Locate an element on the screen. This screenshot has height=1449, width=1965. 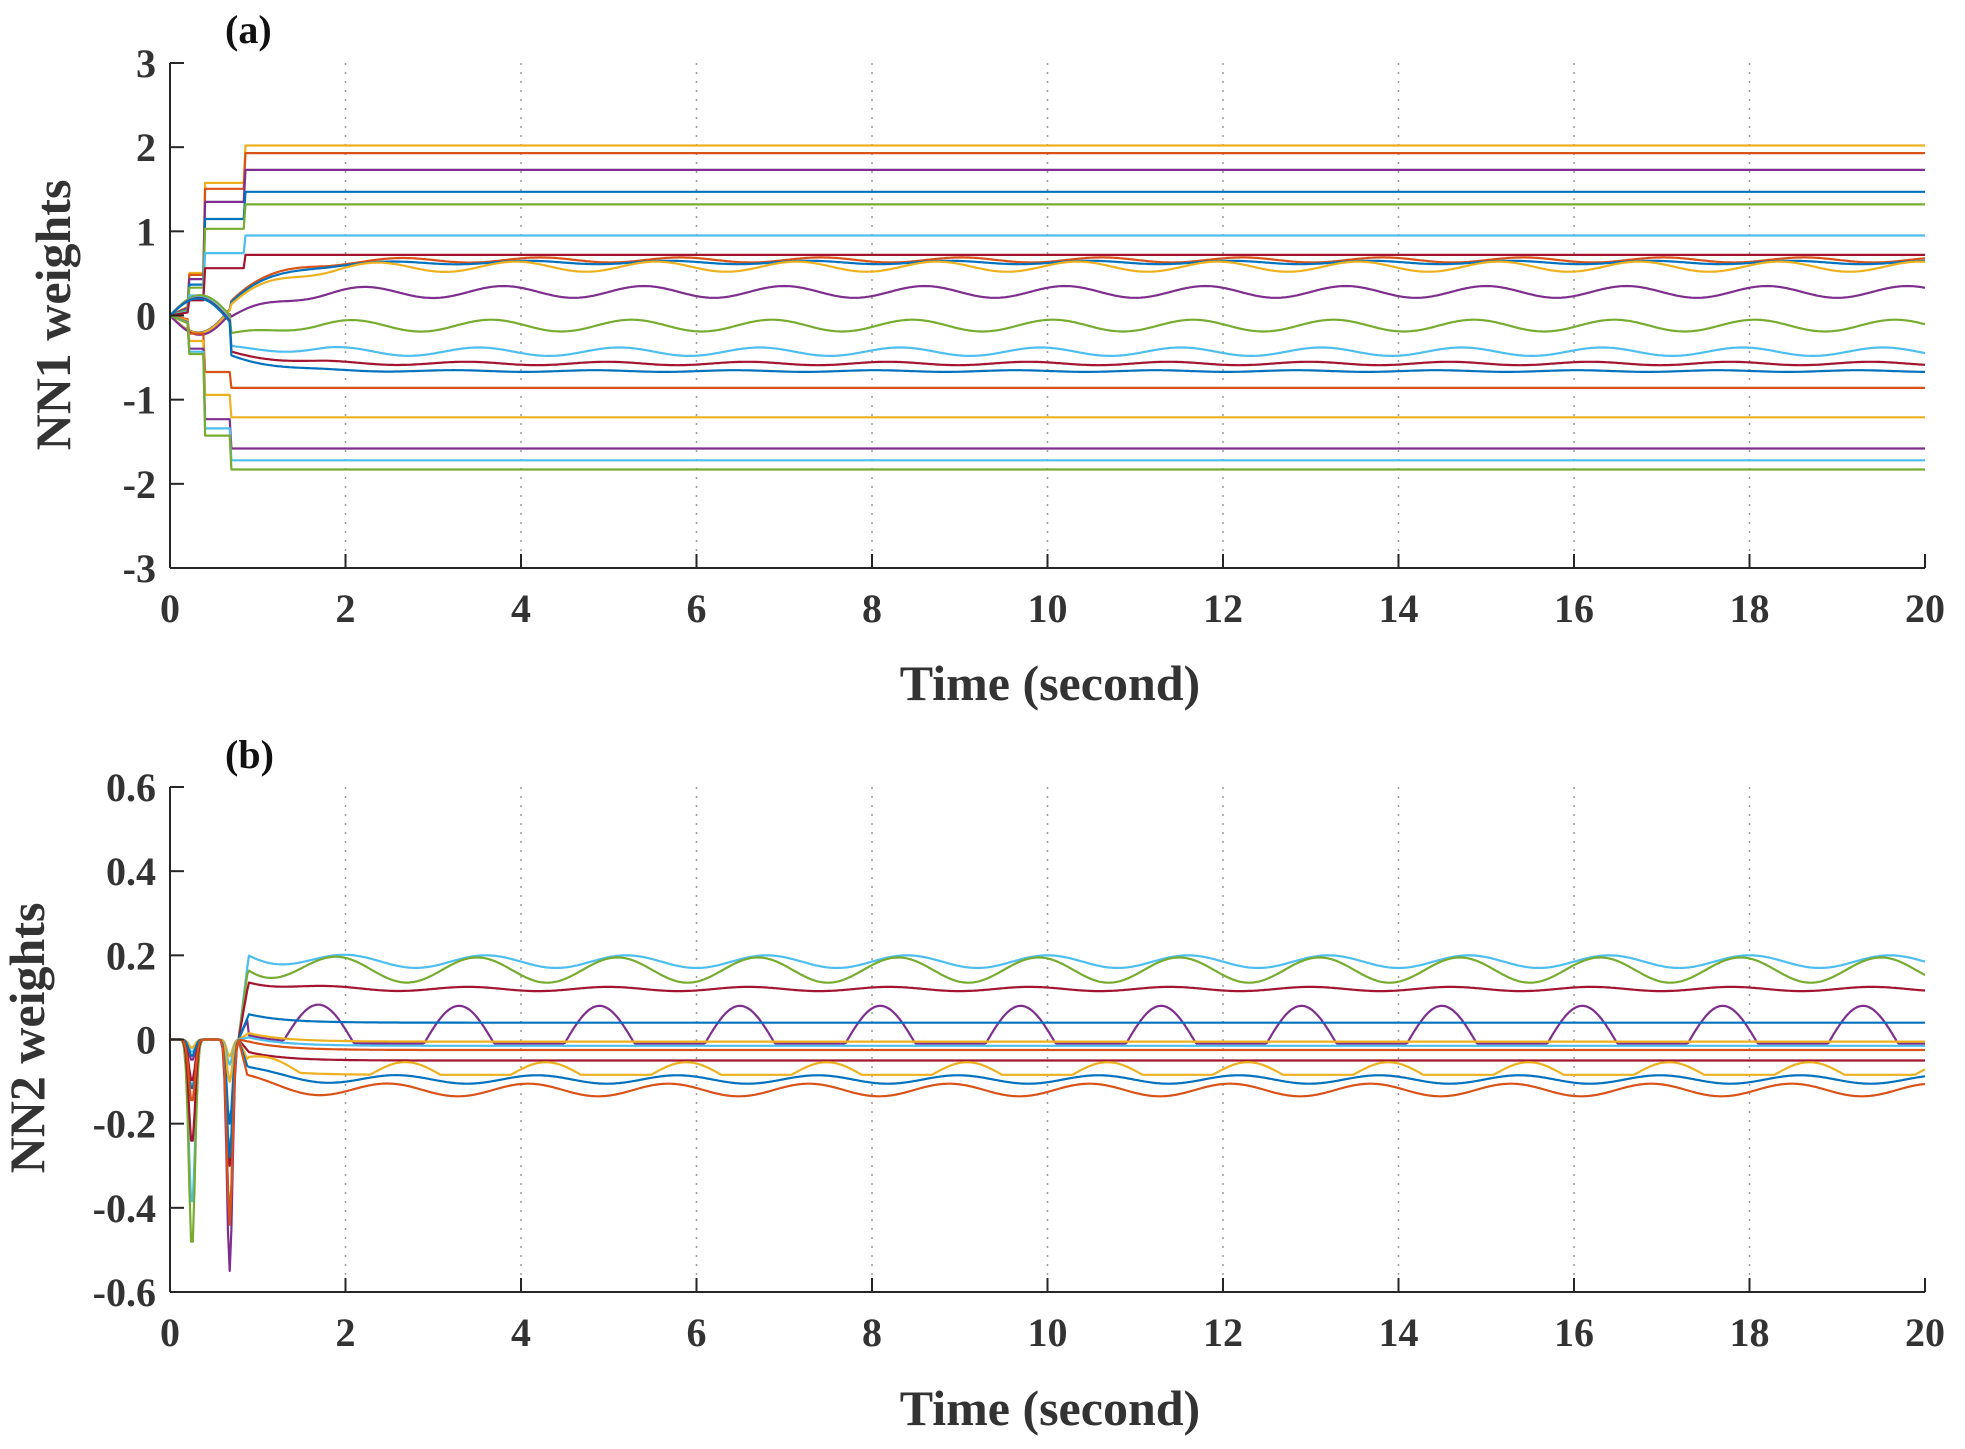
y-tick-label: -0.2 is located at coordinates (124, 1124).